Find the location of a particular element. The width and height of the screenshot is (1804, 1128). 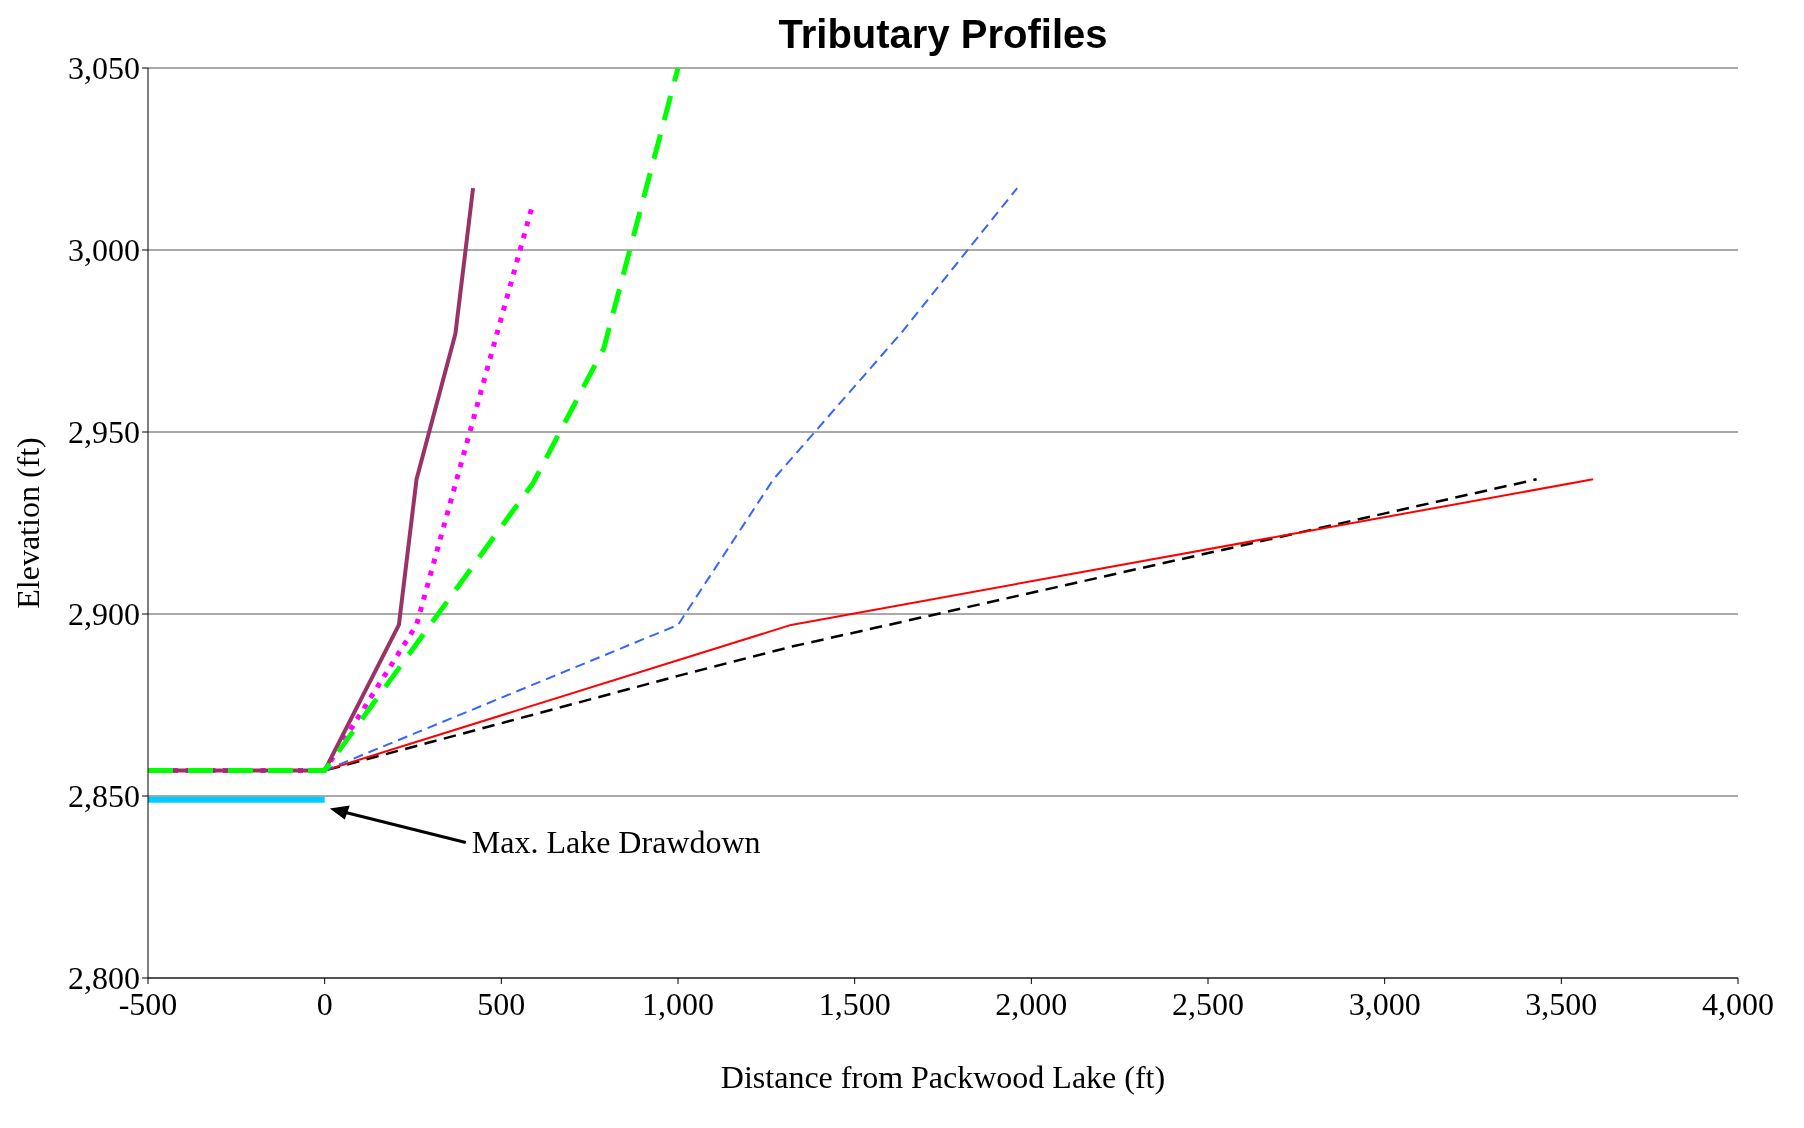

y-tick-label: 2,900 is located at coordinates (104, 614).